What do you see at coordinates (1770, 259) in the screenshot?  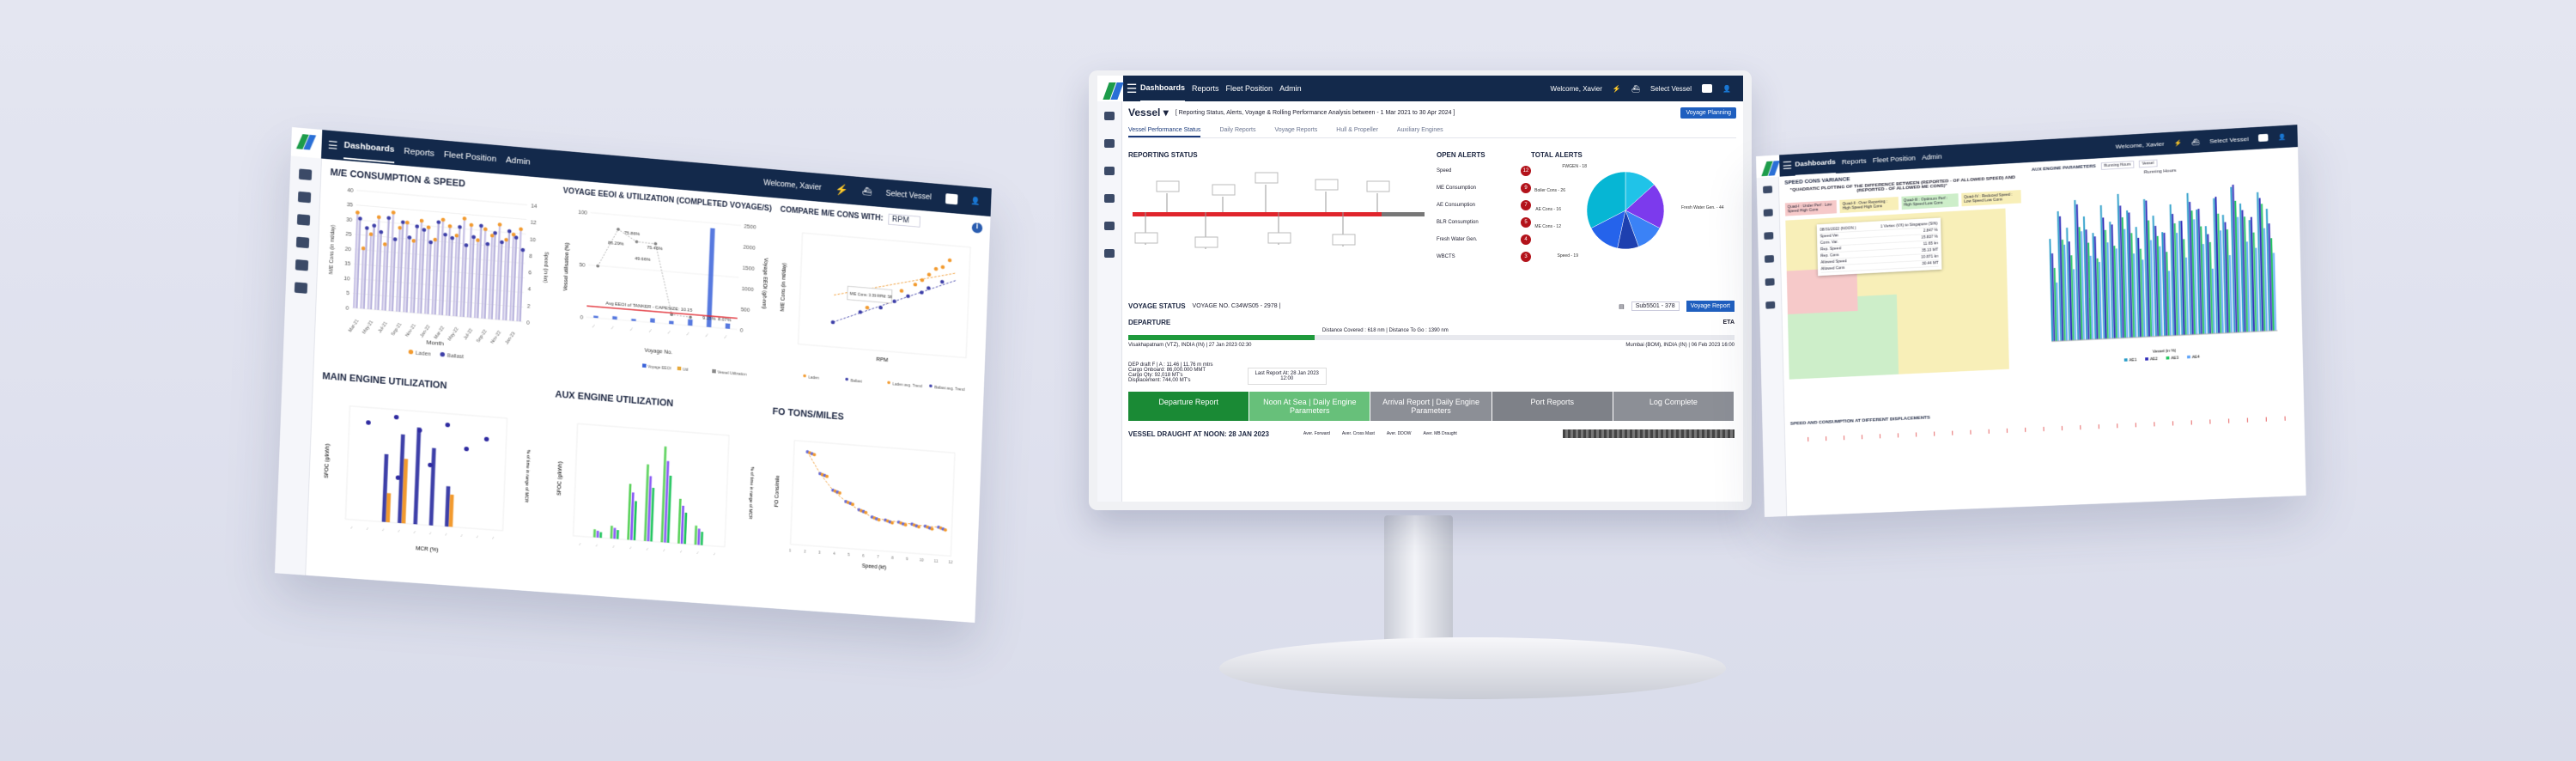 I see `right-settings-icon` at bounding box center [1770, 259].